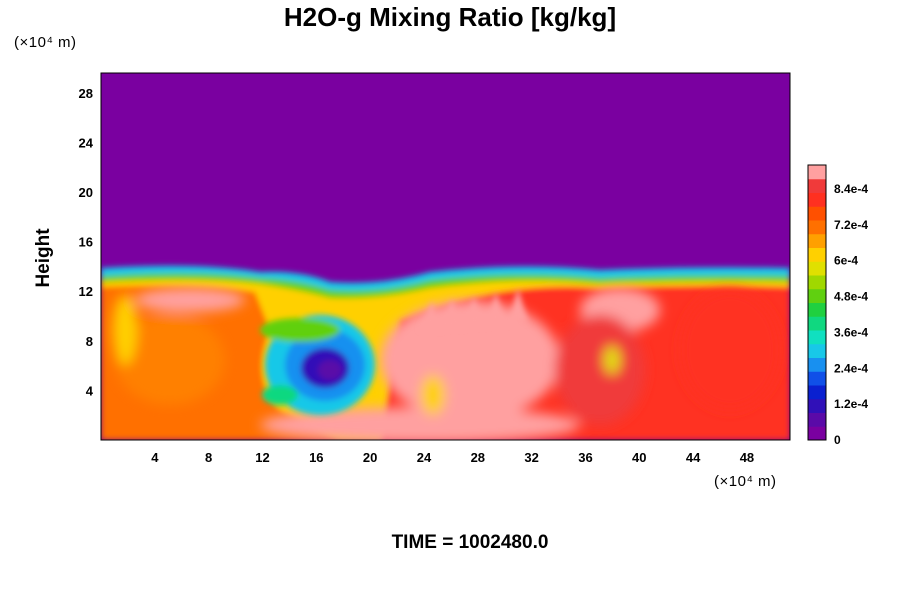  I want to click on x-axis-unit: (×10⁴ m), so click(745, 481).